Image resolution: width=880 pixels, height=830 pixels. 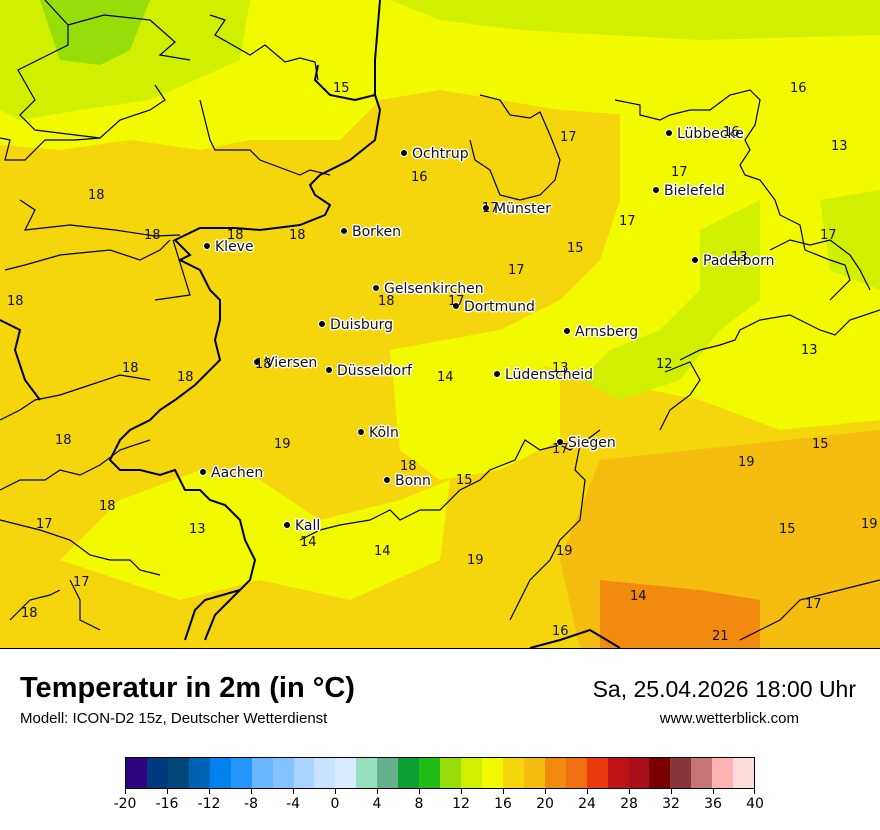 What do you see at coordinates (251, 804) in the screenshot?
I see `colorbar-tick-label: -8` at bounding box center [251, 804].